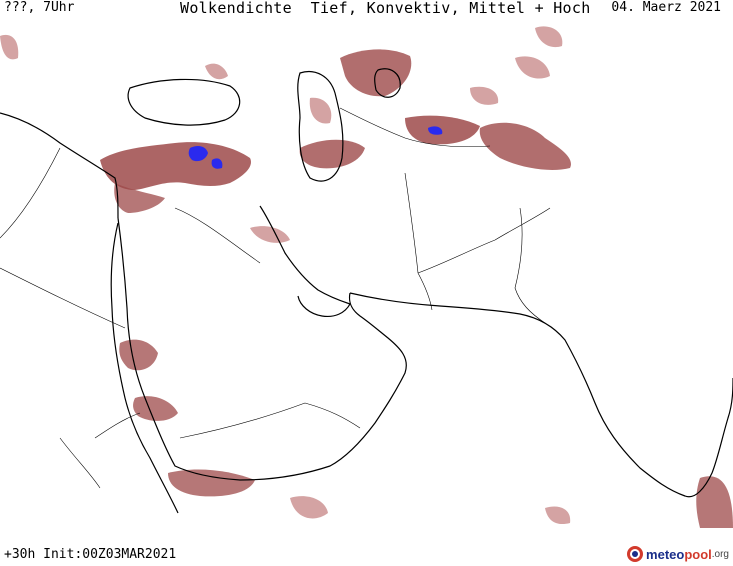  What do you see at coordinates (720, 554) in the screenshot?
I see `brand-suffix: .org` at bounding box center [720, 554].